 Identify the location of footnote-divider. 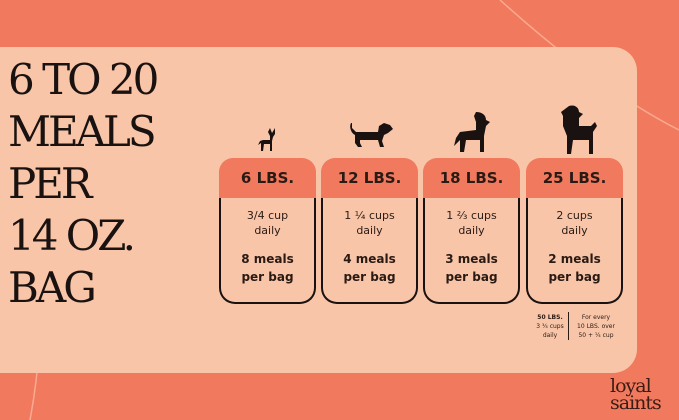
(568, 326).